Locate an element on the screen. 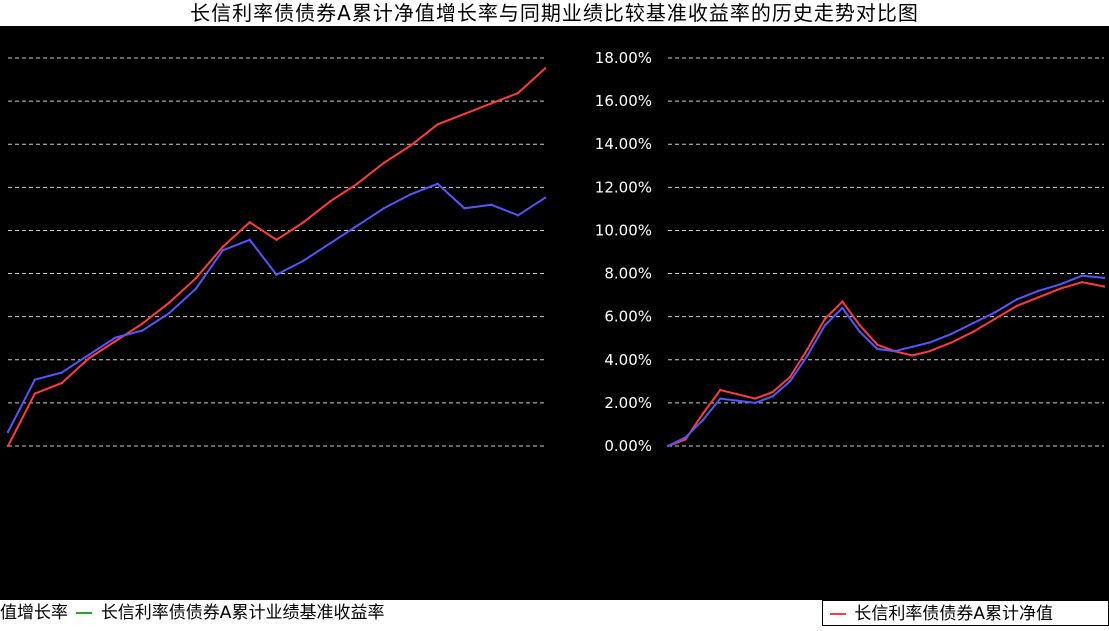 The image size is (1109, 631). y-tick-label: 16.00% is located at coordinates (623, 101).